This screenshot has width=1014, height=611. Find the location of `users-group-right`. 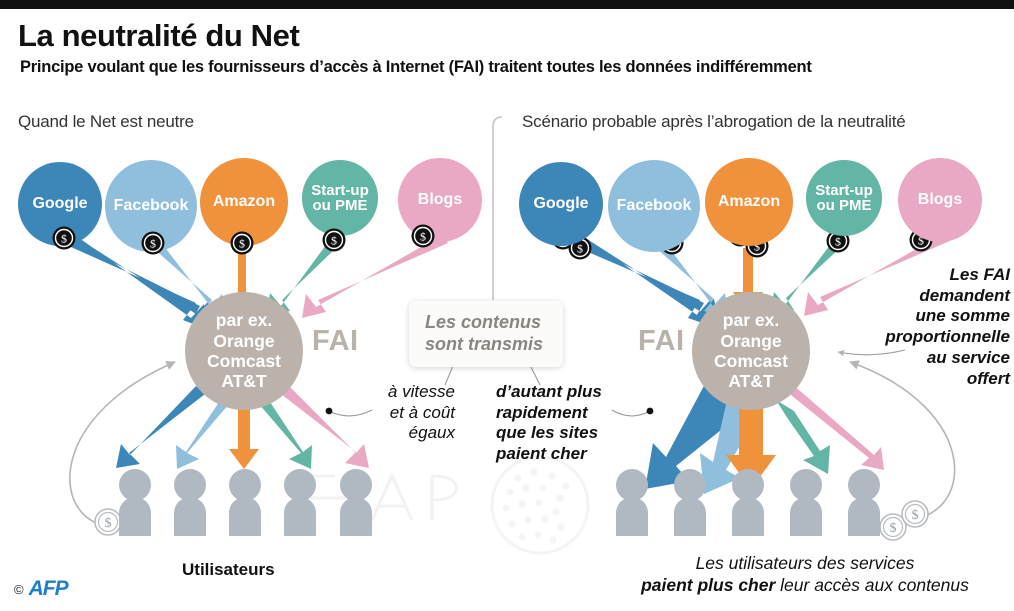

users-group-right is located at coordinates (748, 502).